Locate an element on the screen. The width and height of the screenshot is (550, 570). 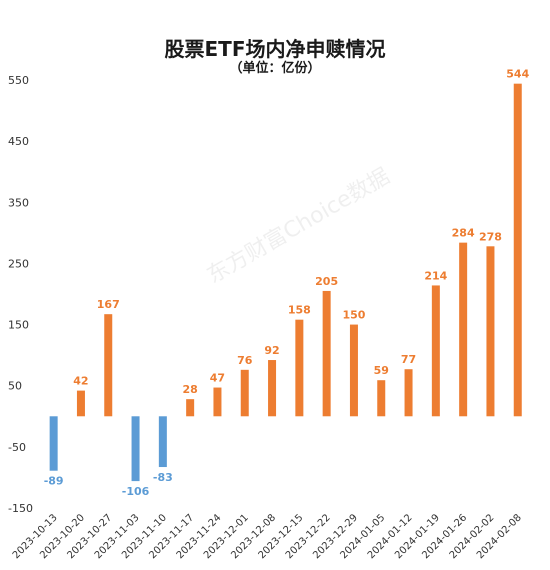
data-label: 150 is located at coordinates (353, 315).